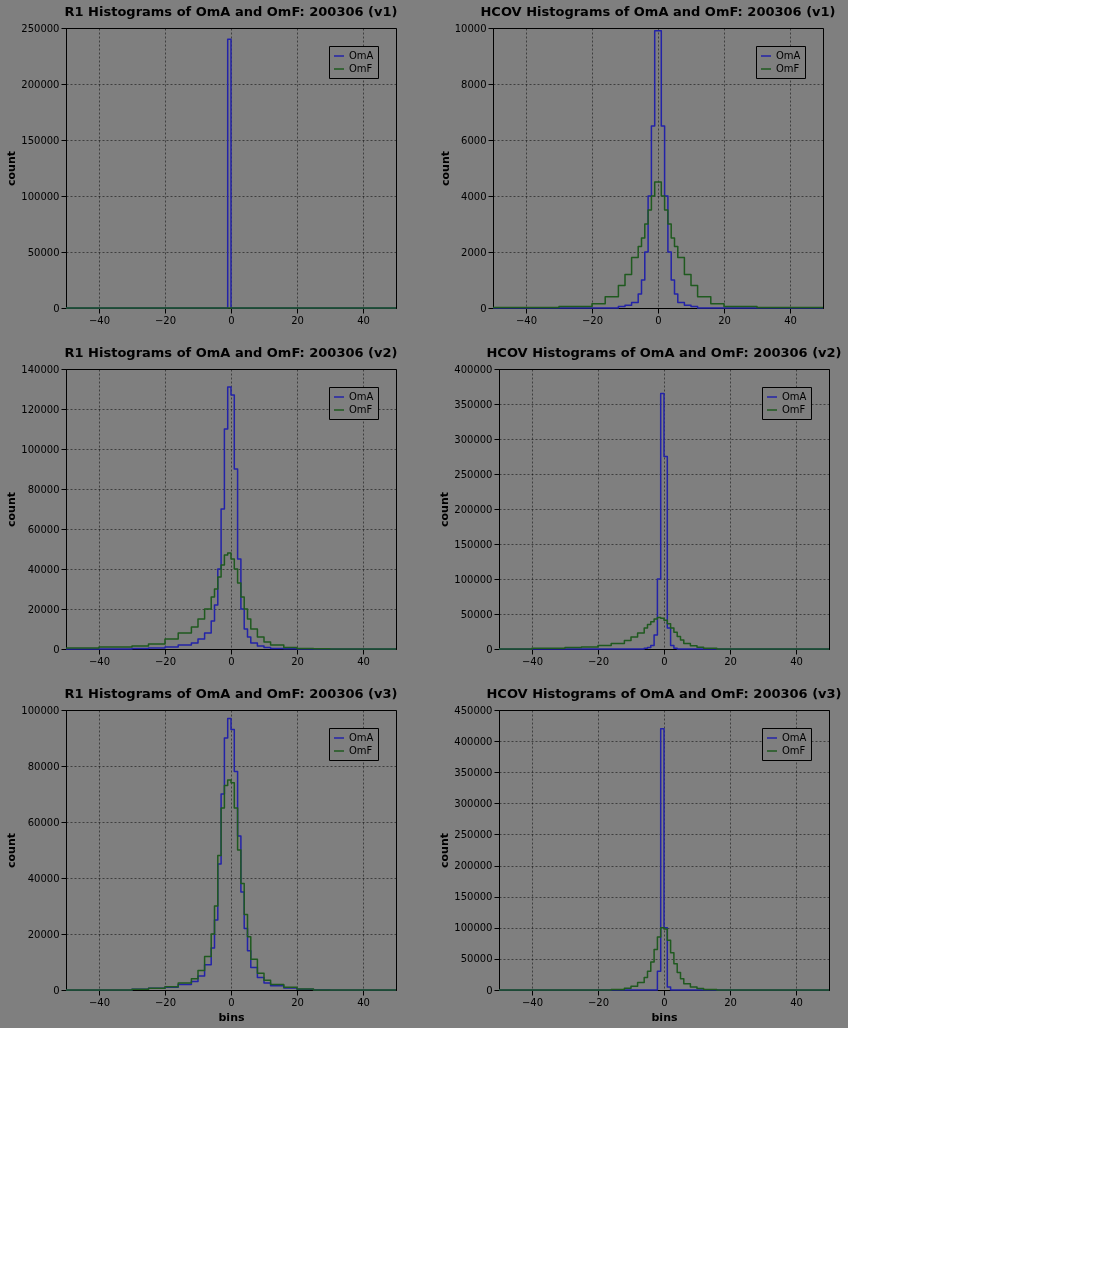  I want to click on chart-title: R1 Histograms of OmA and OmF: 200306 (v1), so click(231, 11).